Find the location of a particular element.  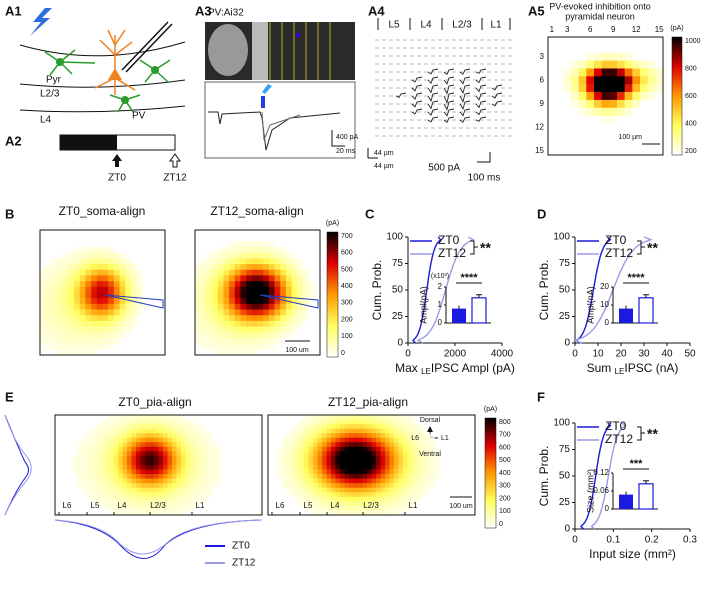

trace is located at coordinates (481, 96).